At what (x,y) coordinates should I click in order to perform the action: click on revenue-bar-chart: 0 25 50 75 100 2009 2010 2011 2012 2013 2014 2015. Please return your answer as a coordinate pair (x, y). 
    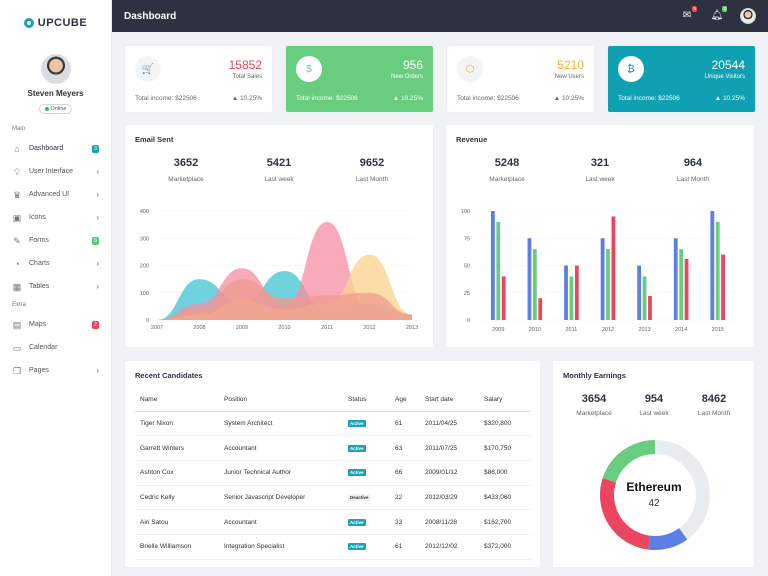
    Looking at the image, I should click on (598, 271).